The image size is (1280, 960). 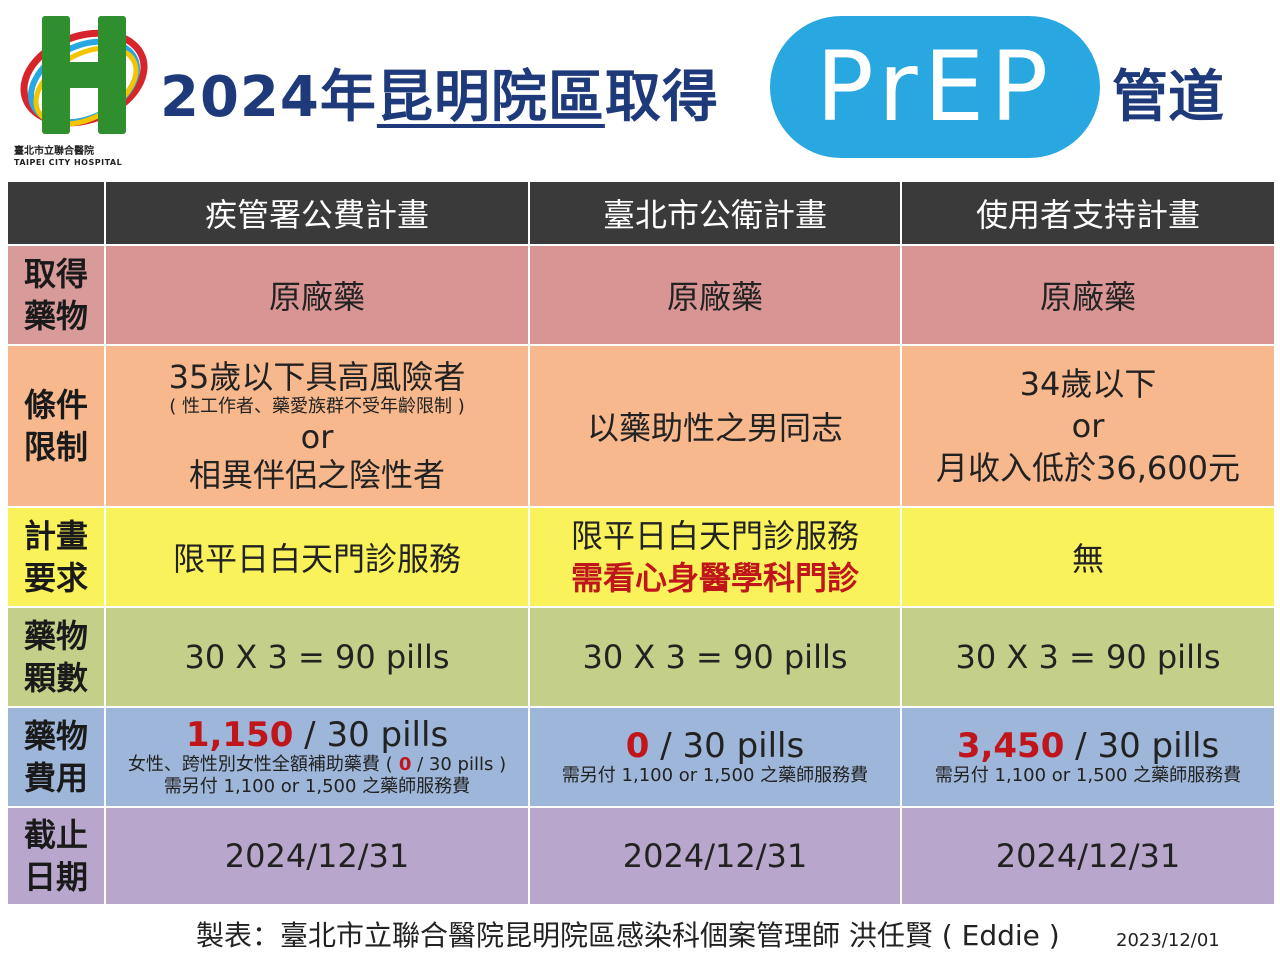 I want to click on price-taipei: 0, so click(x=637, y=746).